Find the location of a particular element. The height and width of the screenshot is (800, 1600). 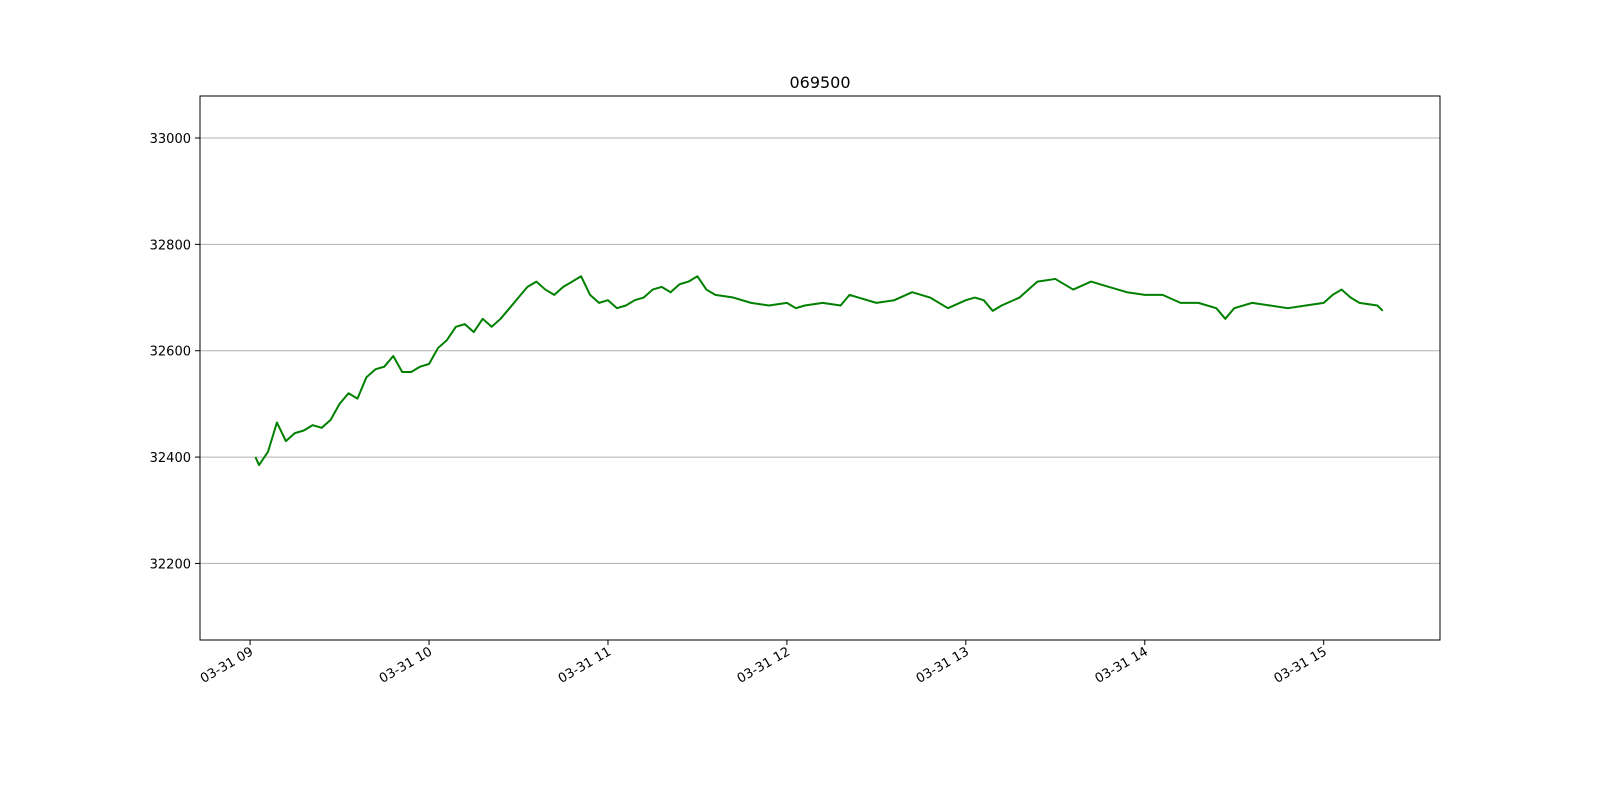

x-tick-label: 03-31 09 is located at coordinates (227, 665).